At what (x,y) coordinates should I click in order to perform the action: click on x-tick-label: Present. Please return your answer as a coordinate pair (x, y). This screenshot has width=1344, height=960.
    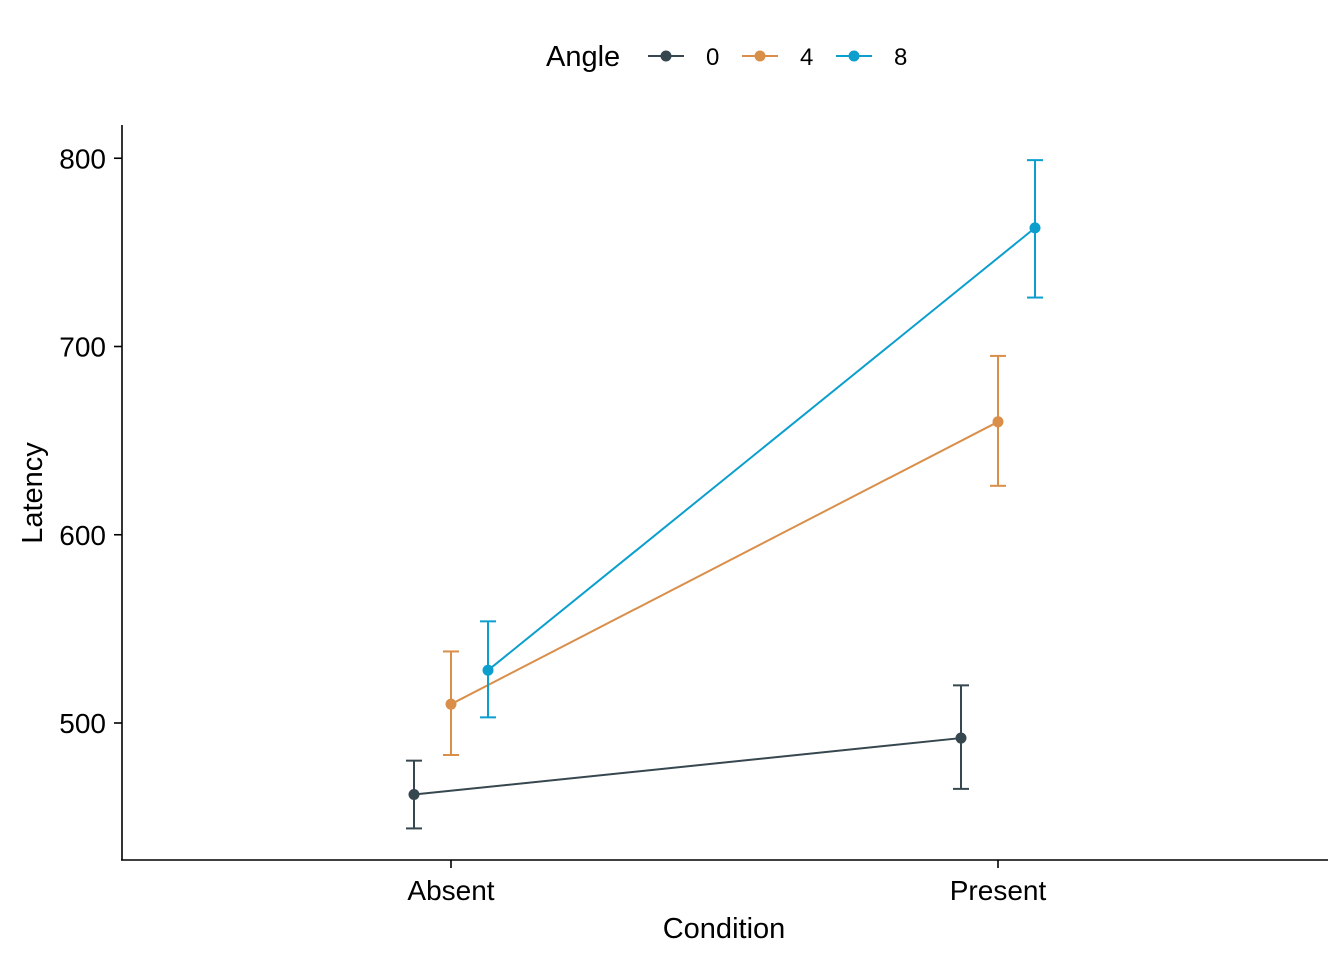
    Looking at the image, I should click on (998, 890).